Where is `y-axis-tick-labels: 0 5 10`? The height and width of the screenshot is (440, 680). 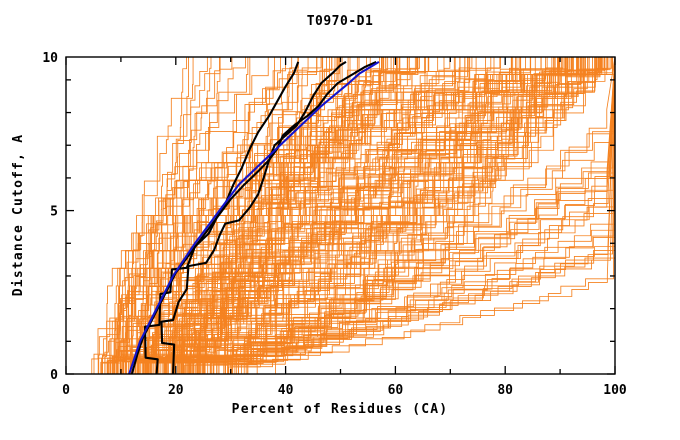 y-axis-tick-labels: 0 5 10 is located at coordinates (50, 217).